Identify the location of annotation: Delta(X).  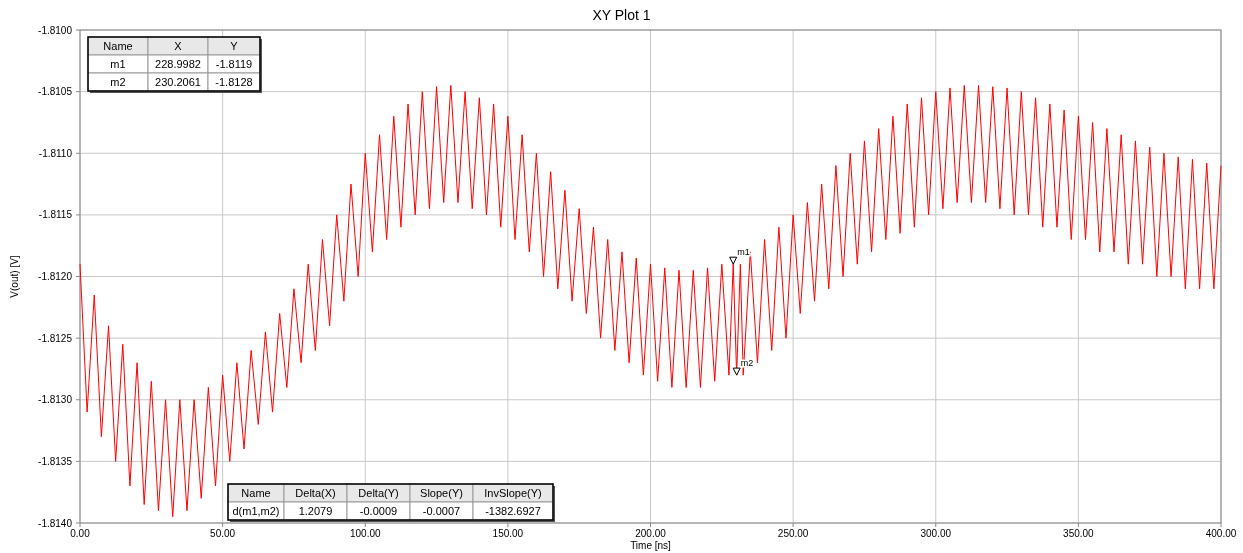
(315, 493).